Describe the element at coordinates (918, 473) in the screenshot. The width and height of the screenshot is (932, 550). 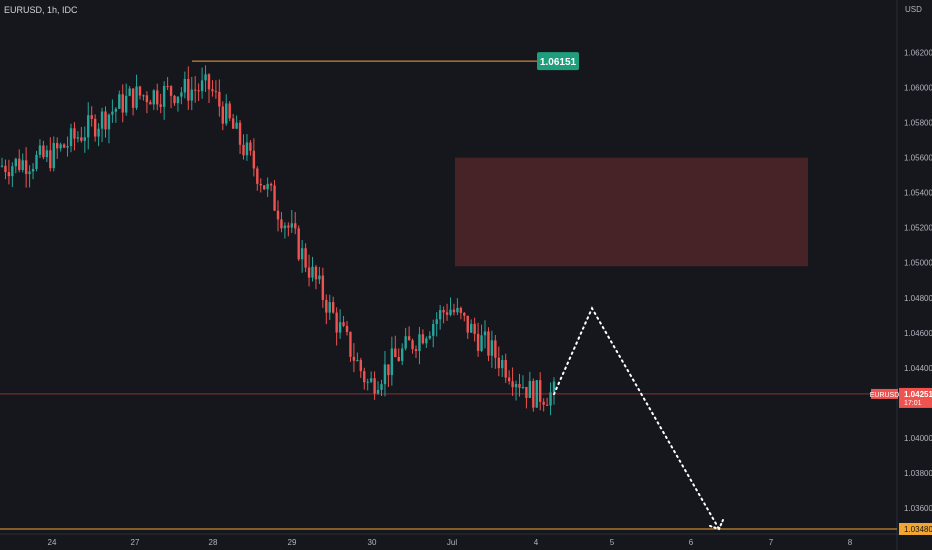
I see `price-tick-label: 1.03800` at that location.